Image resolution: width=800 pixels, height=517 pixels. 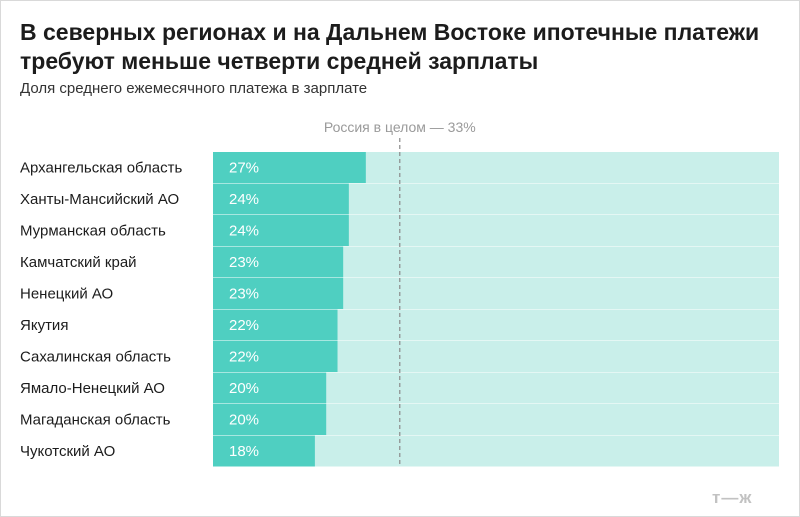 I want to click on category-label: Сахалинская область, so click(x=95, y=357).